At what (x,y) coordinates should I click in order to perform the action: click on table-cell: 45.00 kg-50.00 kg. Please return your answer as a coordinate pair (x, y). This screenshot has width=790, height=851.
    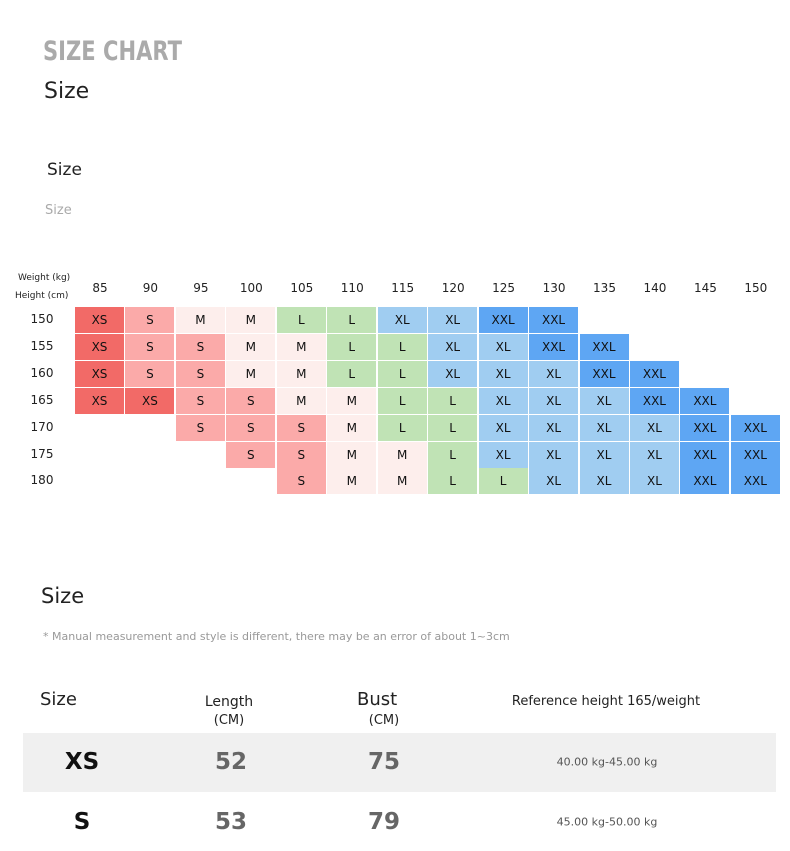
    Looking at the image, I should click on (607, 822).